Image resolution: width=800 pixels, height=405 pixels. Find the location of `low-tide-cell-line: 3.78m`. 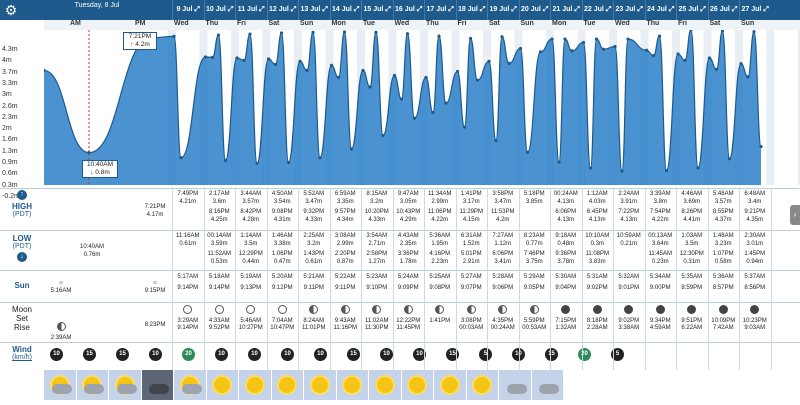

low-tide-cell-line: 3.78m is located at coordinates (566, 261).